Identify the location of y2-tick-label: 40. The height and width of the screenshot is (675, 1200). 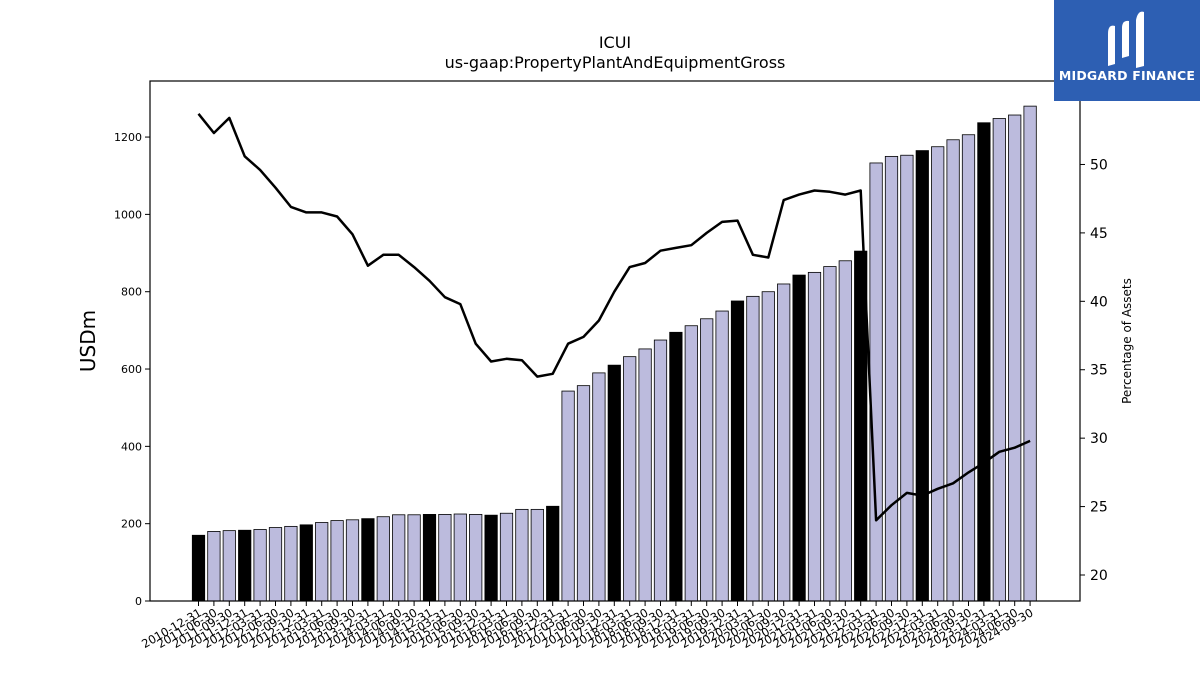
(1099, 302).